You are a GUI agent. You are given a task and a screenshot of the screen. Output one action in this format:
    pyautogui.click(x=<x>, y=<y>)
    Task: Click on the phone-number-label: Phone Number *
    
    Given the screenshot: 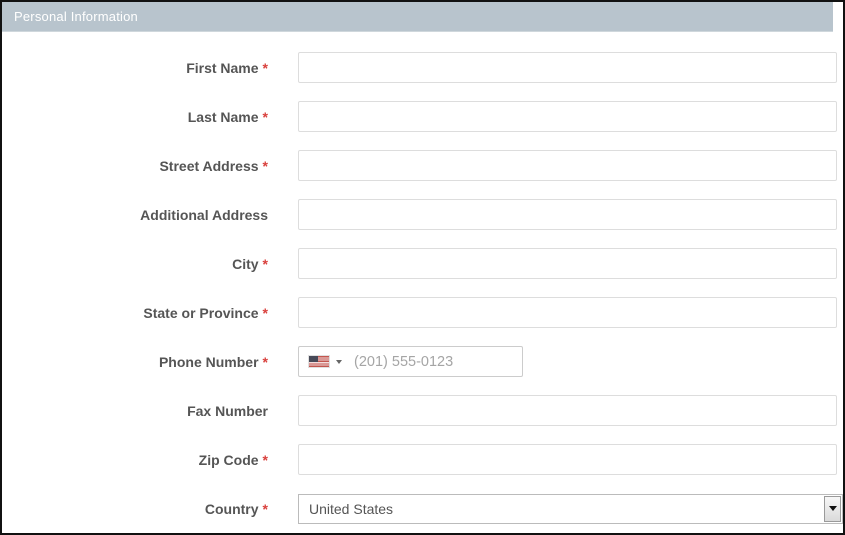 What is the action you would take?
    pyautogui.click(x=135, y=362)
    